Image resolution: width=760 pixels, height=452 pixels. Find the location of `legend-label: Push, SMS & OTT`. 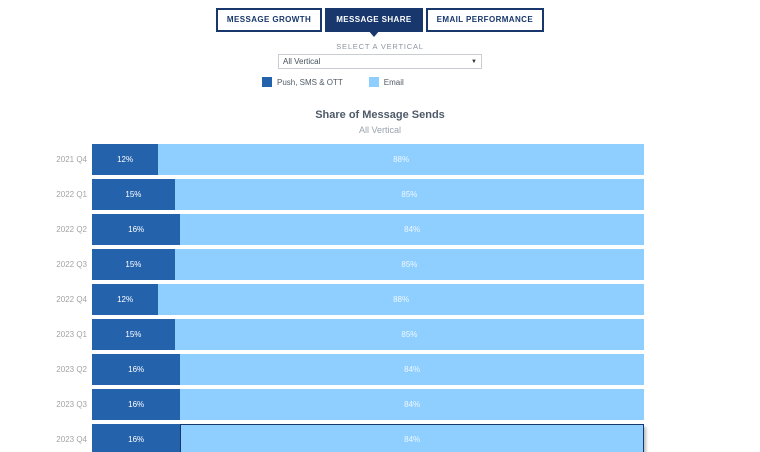

legend-label: Push, SMS & OTT is located at coordinates (310, 82).